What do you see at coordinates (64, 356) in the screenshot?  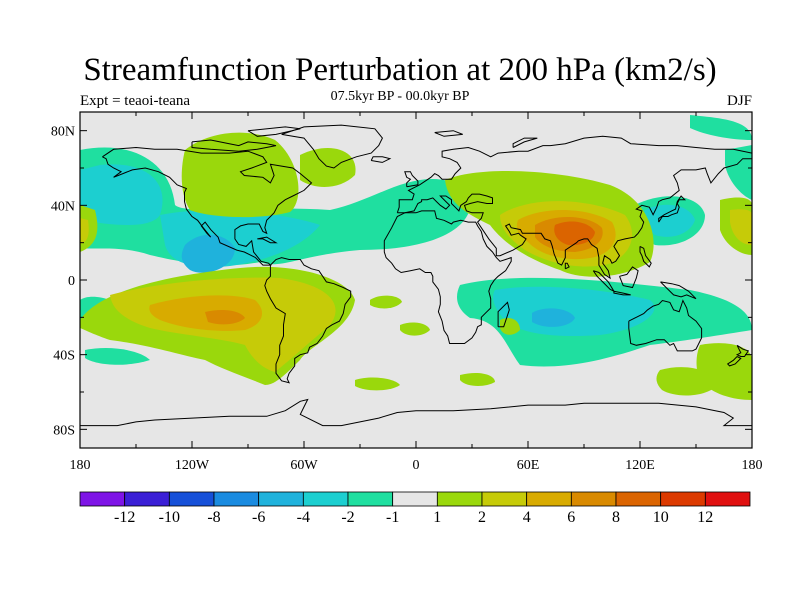 I see `lat-tick-label: 40S` at bounding box center [64, 356].